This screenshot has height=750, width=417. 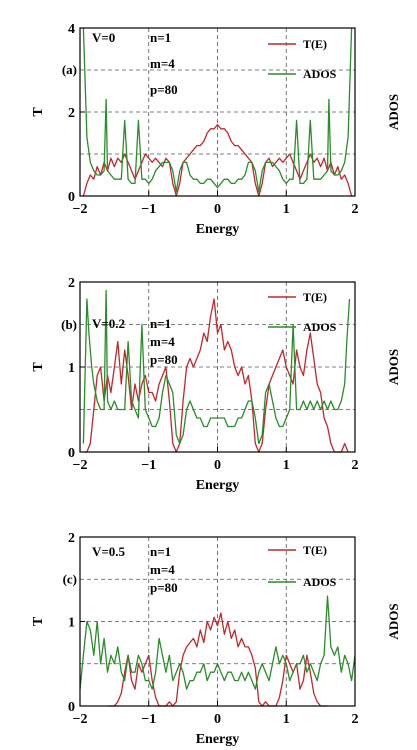 What do you see at coordinates (69, 69) in the screenshot?
I see `panel-label: (a)` at bounding box center [69, 69].